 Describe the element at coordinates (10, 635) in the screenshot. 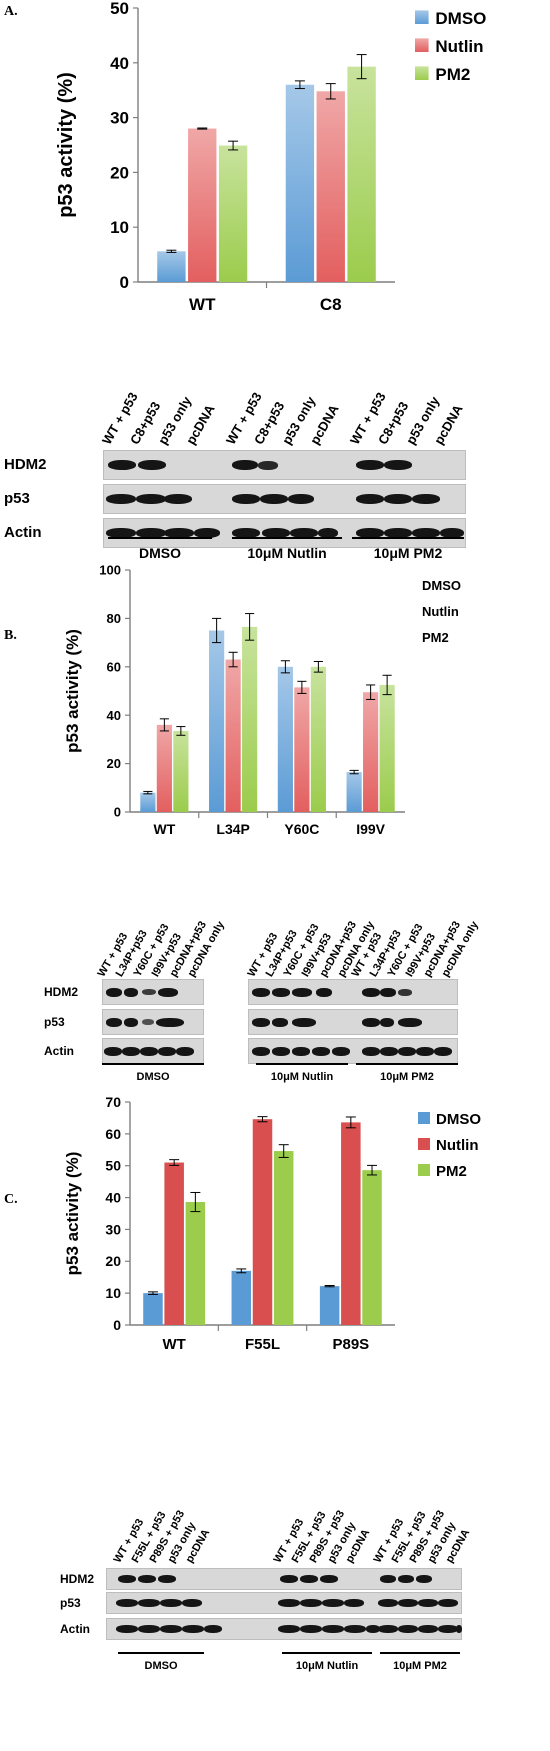

I see `panel-b-letter: B.` at that location.